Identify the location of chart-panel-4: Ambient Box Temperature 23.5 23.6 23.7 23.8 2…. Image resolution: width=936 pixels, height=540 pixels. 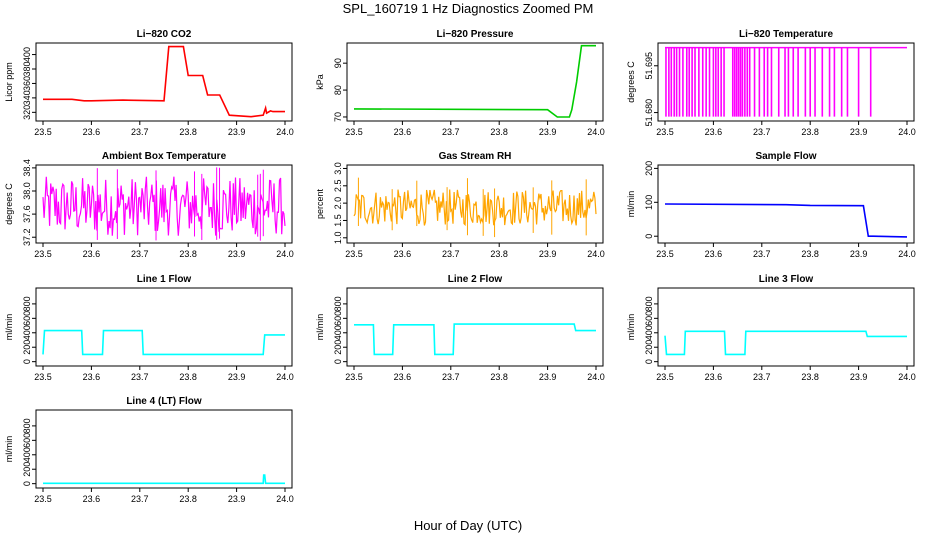
(149, 205).